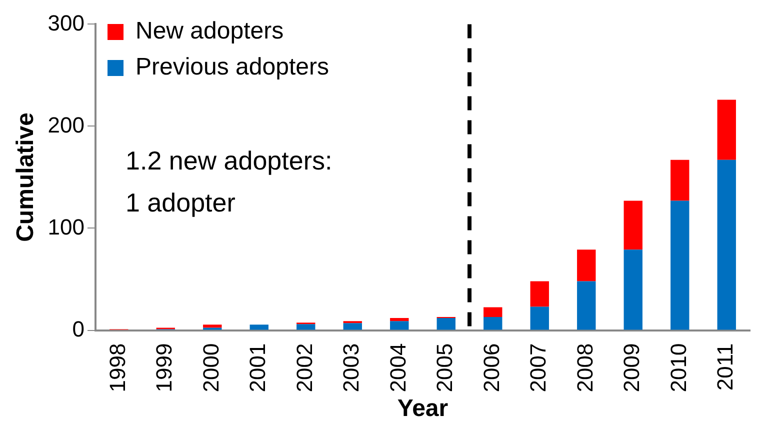 Image resolution: width=768 pixels, height=432 pixels. Describe the element at coordinates (304, 367) in the screenshot. I see `x-tick-label: 2002` at that location.